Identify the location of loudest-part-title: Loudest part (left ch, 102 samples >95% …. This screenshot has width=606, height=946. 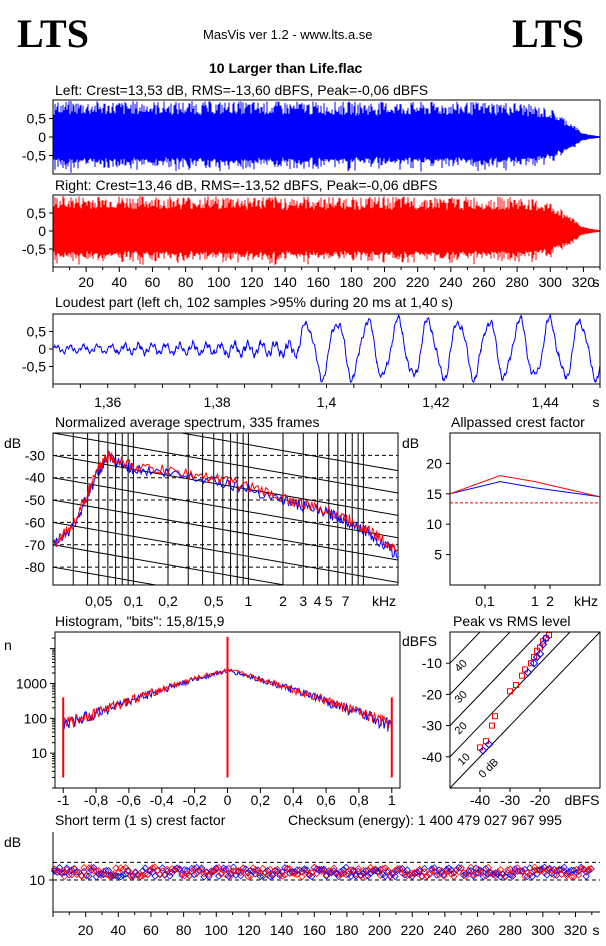
(254, 302).